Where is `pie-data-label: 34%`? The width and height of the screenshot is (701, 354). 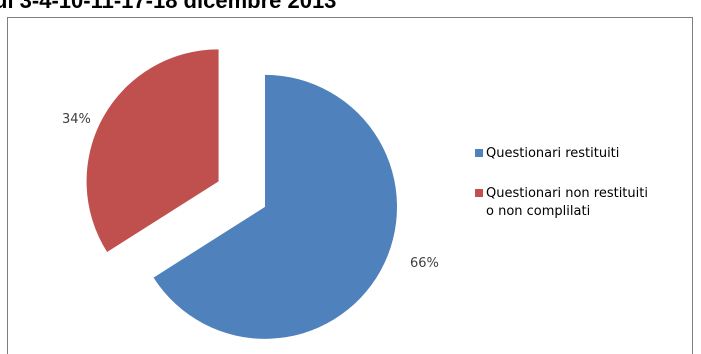 pie-data-label: 34% is located at coordinates (76, 119).